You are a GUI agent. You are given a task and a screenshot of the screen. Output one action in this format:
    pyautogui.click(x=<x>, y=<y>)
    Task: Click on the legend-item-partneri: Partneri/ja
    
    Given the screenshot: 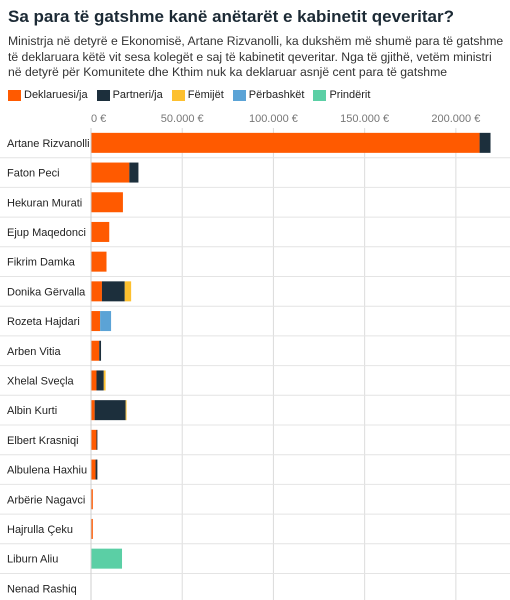 What is the action you would take?
    pyautogui.click(x=129, y=95)
    